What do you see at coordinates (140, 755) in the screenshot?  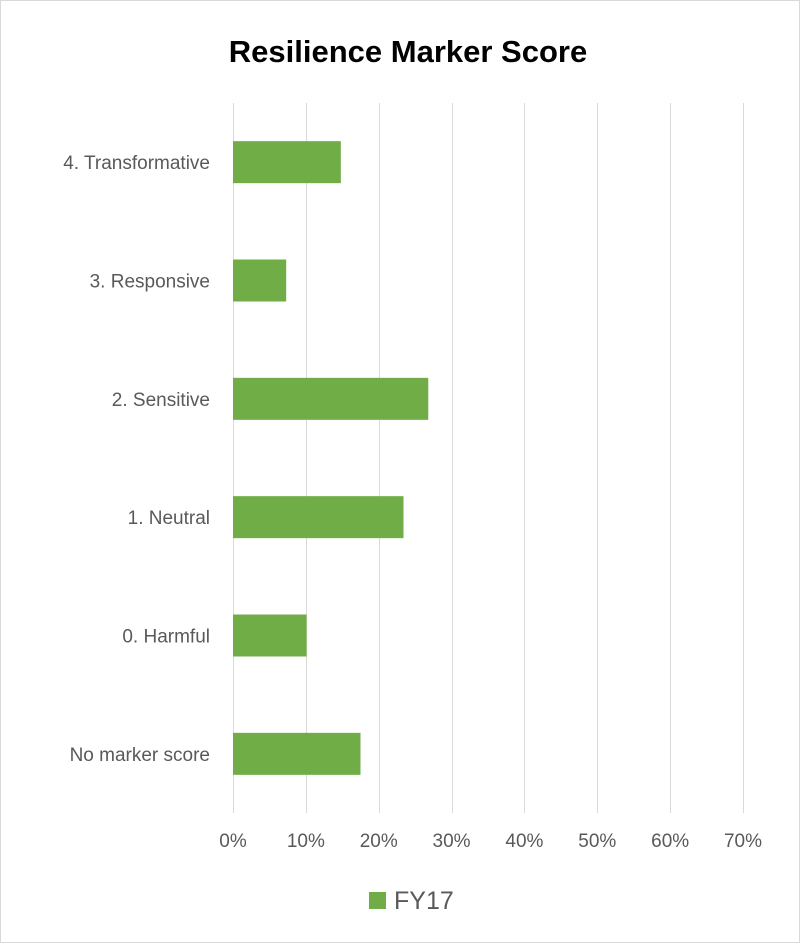 I see `category-label-no-marker-score: No marker score` at bounding box center [140, 755].